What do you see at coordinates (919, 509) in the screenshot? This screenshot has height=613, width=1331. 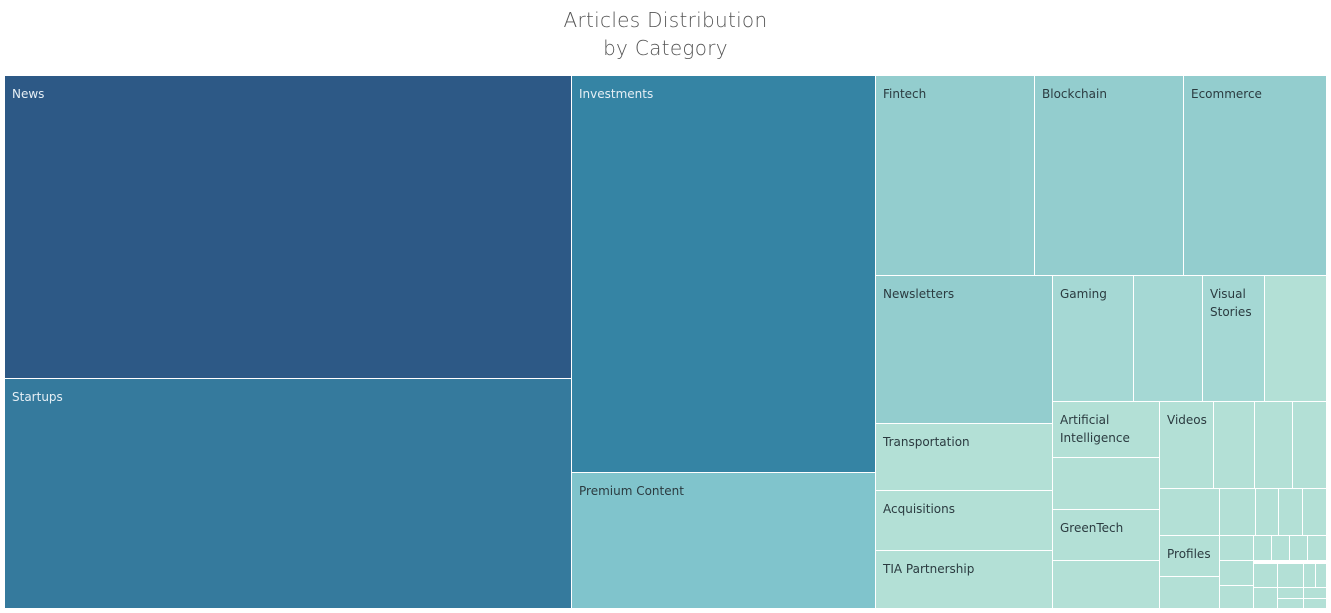 I see `treemap-label: Acquisitions` at bounding box center [919, 509].